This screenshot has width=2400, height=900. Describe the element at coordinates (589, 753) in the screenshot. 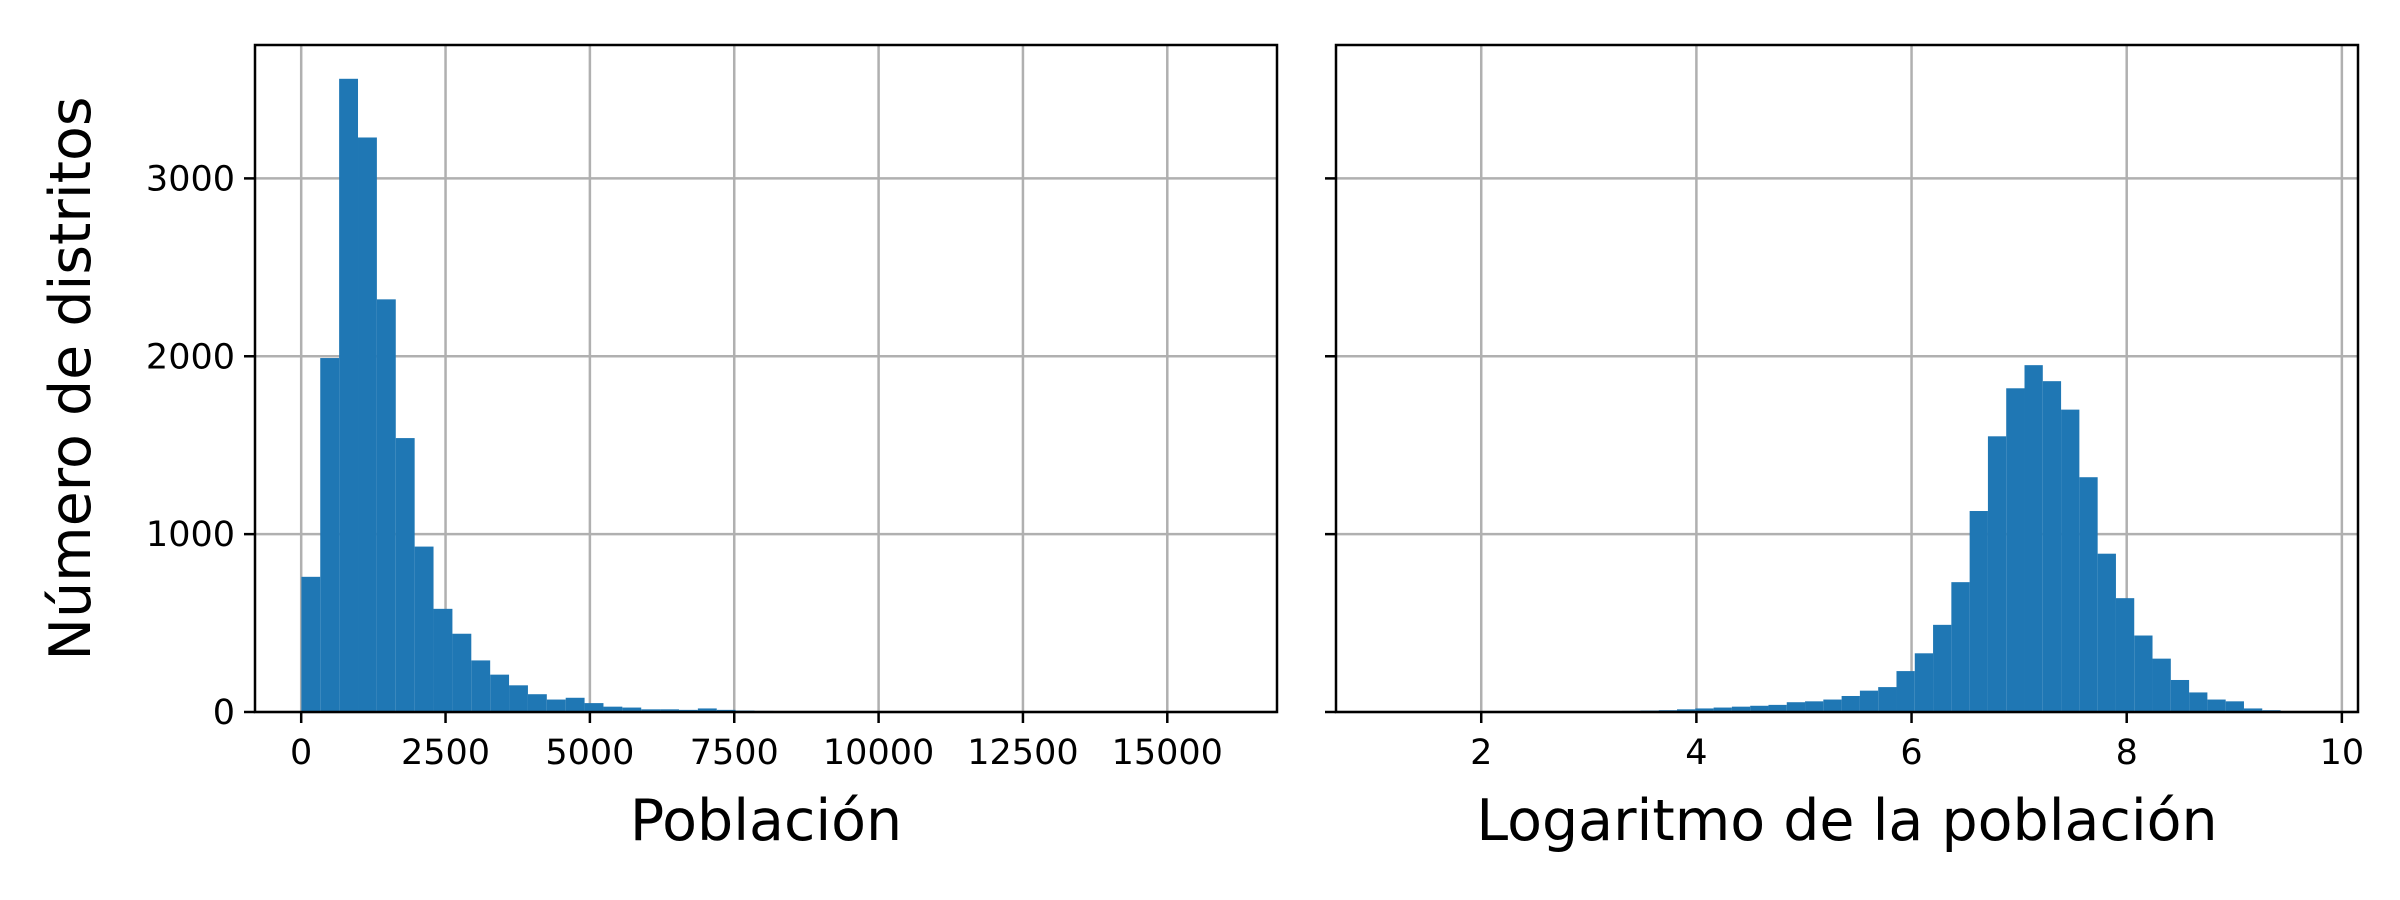

I see `left-xtick-label-2: 5000` at that location.